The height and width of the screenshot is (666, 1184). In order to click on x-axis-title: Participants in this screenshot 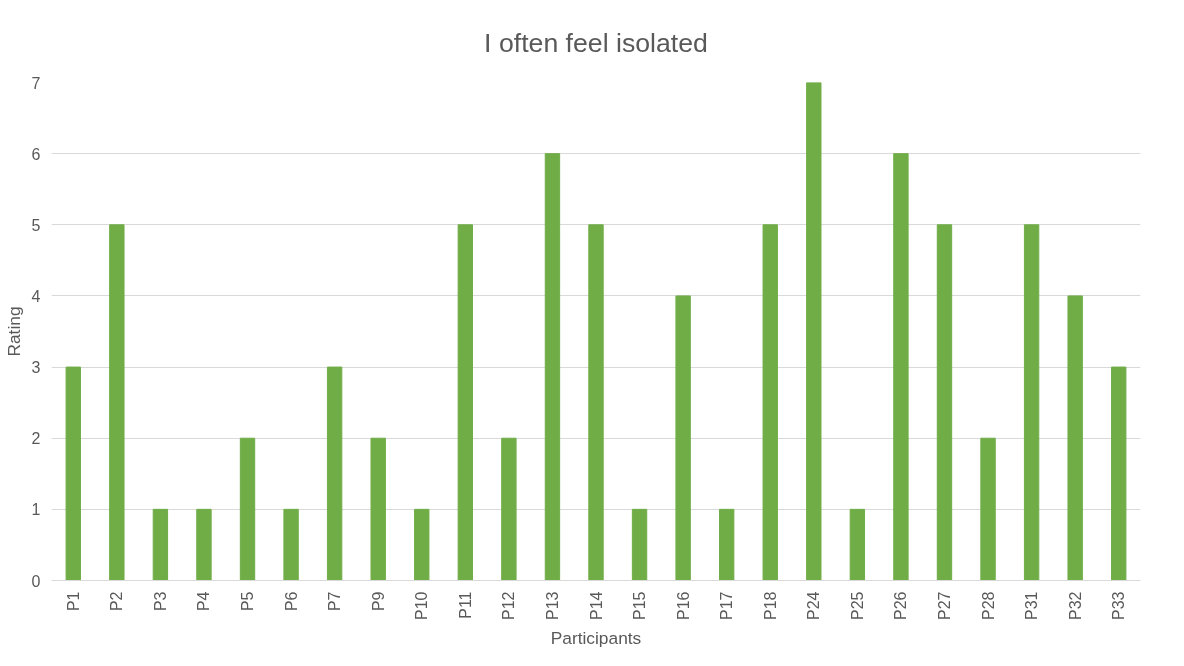, I will do `click(596, 637)`.